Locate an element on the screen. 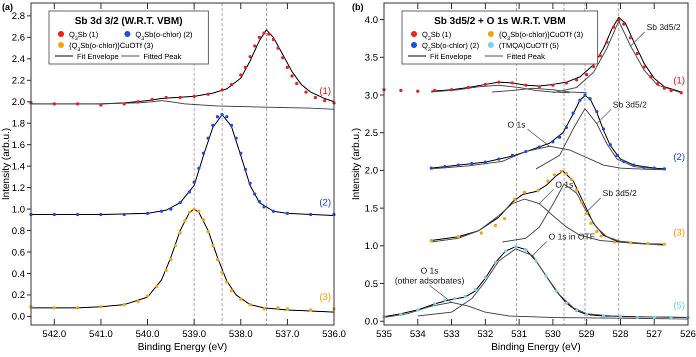  x-tick-label: 533 is located at coordinates (452, 334).